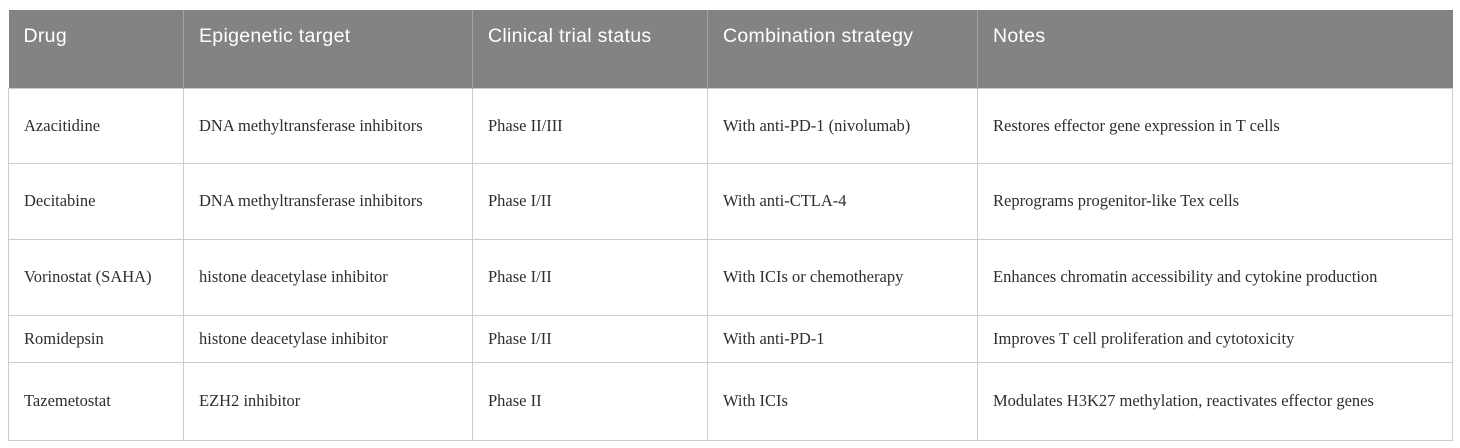 The height and width of the screenshot is (448, 1460). What do you see at coordinates (1215, 49) in the screenshot?
I see `column-header-notes: Notes` at bounding box center [1215, 49].